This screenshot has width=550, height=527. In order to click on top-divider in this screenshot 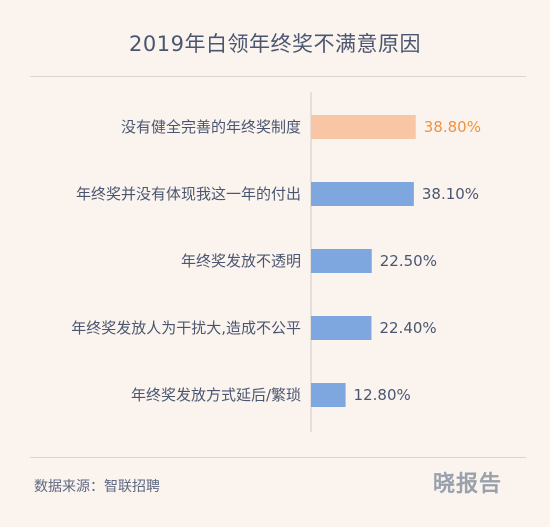, I will do `click(278, 76)`.